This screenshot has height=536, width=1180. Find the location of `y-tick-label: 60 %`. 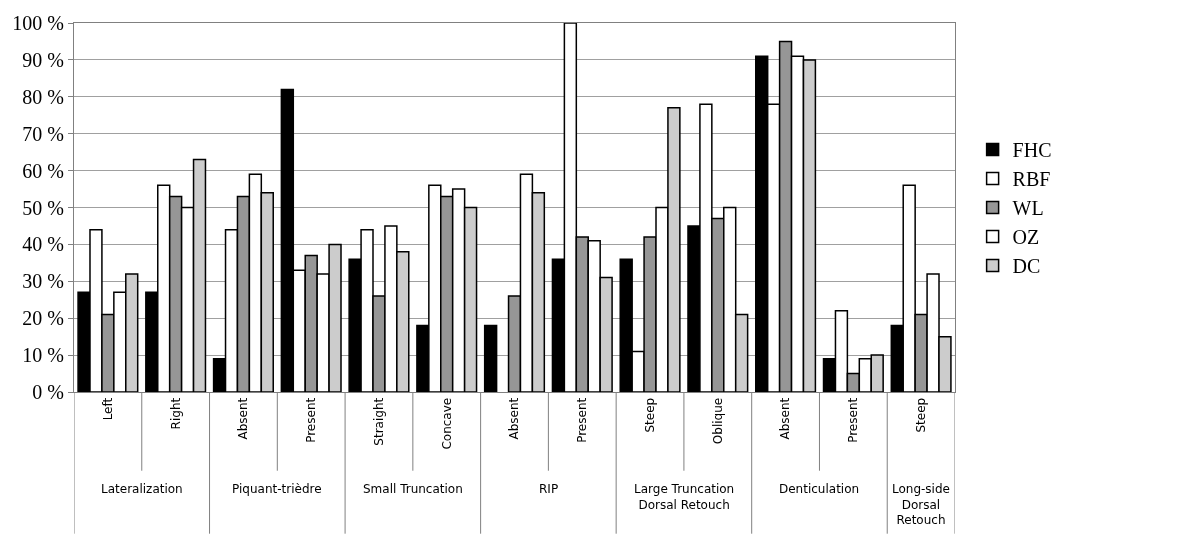

y-tick-label: 60 % is located at coordinates (43, 170).